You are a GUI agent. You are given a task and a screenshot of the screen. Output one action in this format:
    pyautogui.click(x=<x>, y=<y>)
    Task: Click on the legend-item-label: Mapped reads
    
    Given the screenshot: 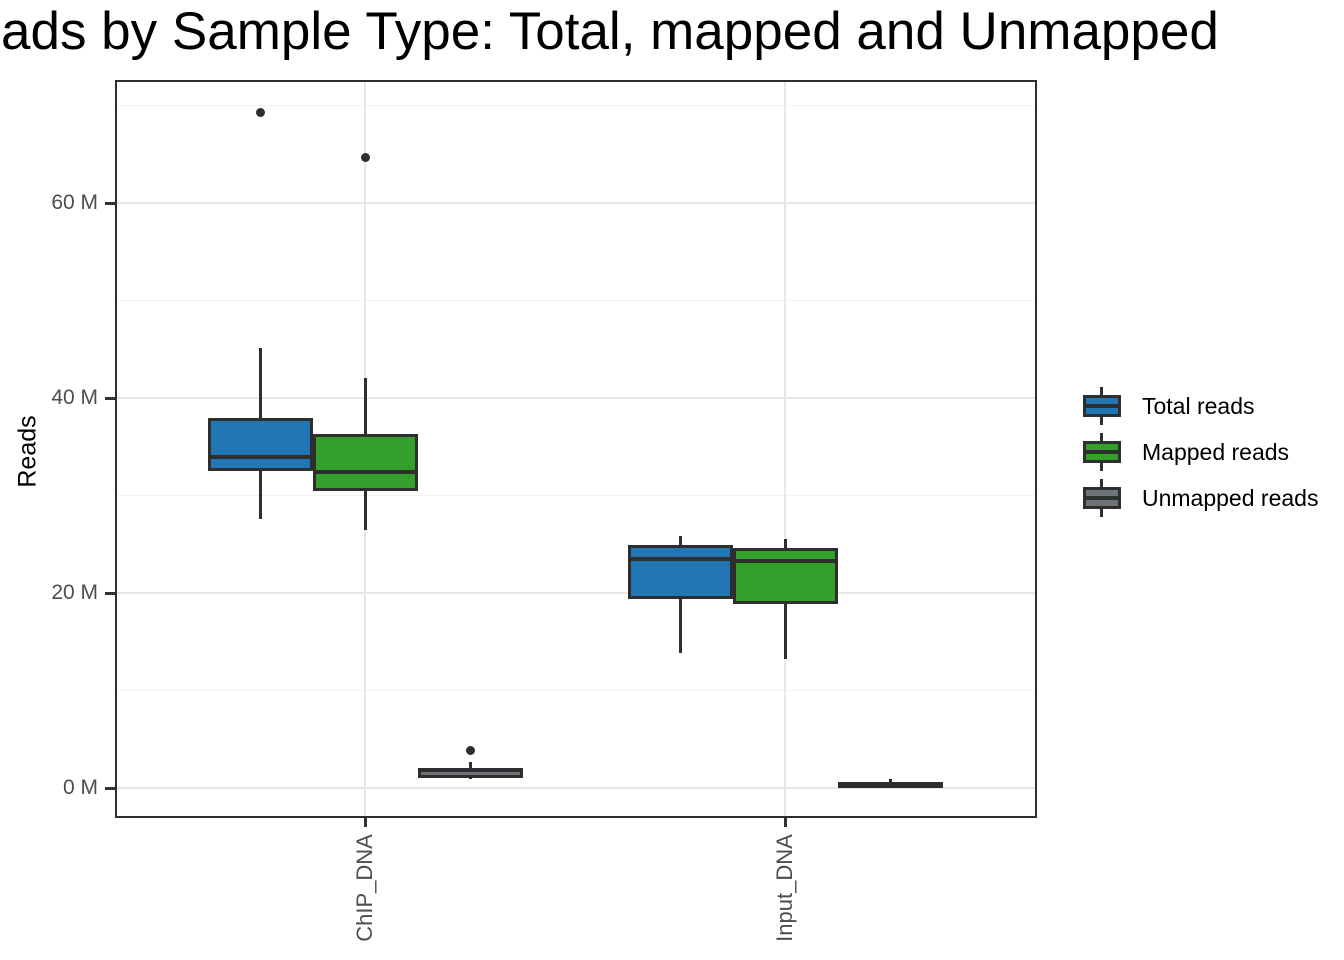 What is the action you would take?
    pyautogui.click(x=1216, y=451)
    